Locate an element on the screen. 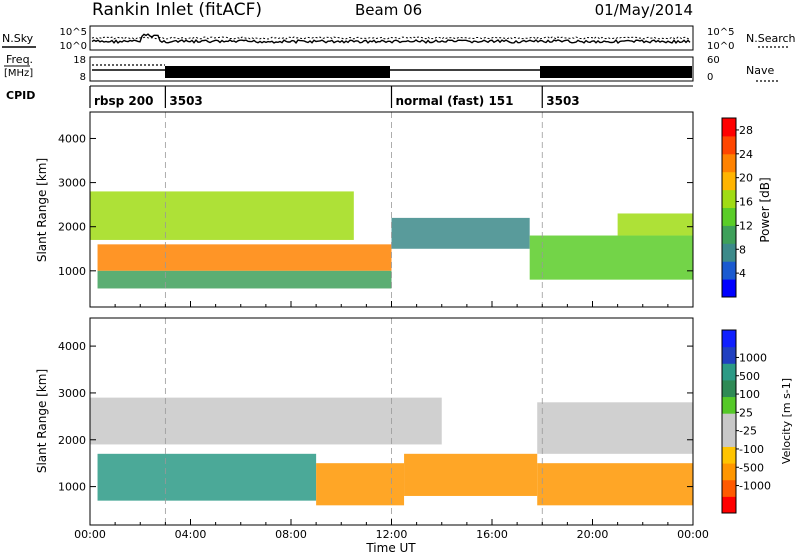  power-colorbar-tick-label: 8 is located at coordinates (742, 249).